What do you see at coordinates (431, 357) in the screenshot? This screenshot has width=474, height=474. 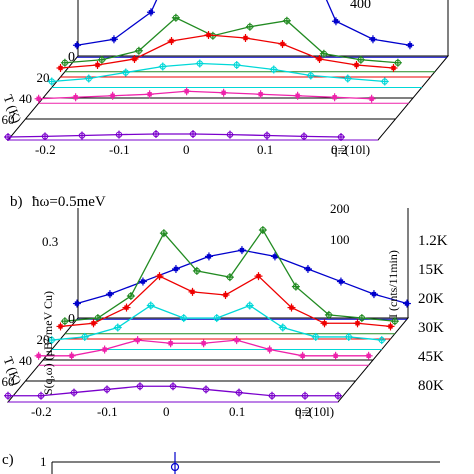 I see `legend-item-45k: 45K` at bounding box center [431, 357].